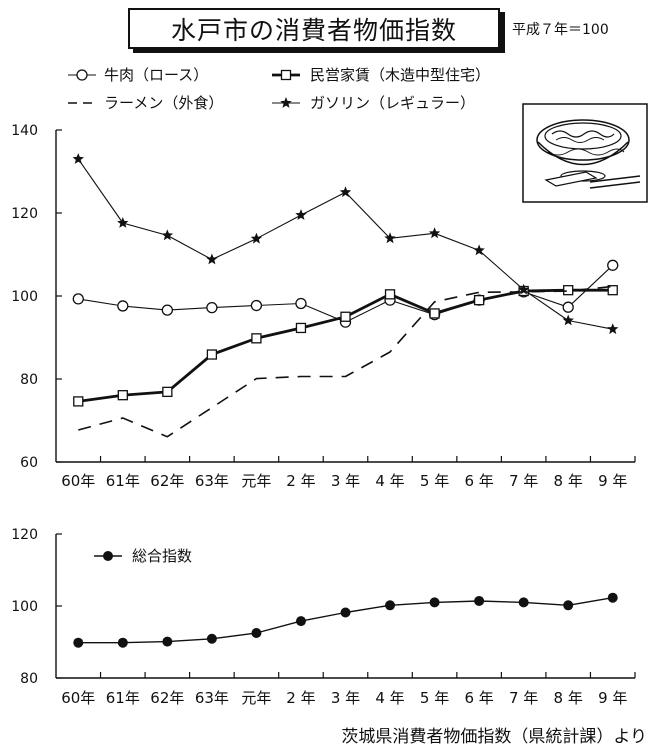 The width and height of the screenshot is (669, 753). I want to click on chart-title-text: 水戸市の消費者物価指数, so click(313, 30).